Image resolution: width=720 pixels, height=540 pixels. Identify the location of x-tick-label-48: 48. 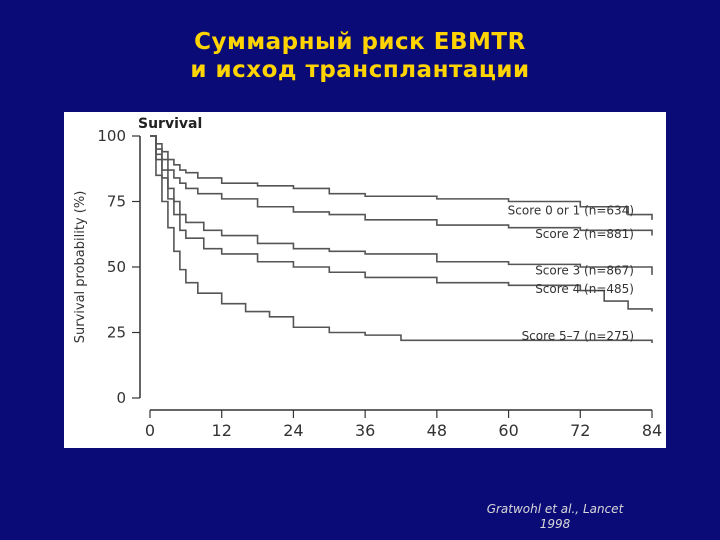
(437, 430).